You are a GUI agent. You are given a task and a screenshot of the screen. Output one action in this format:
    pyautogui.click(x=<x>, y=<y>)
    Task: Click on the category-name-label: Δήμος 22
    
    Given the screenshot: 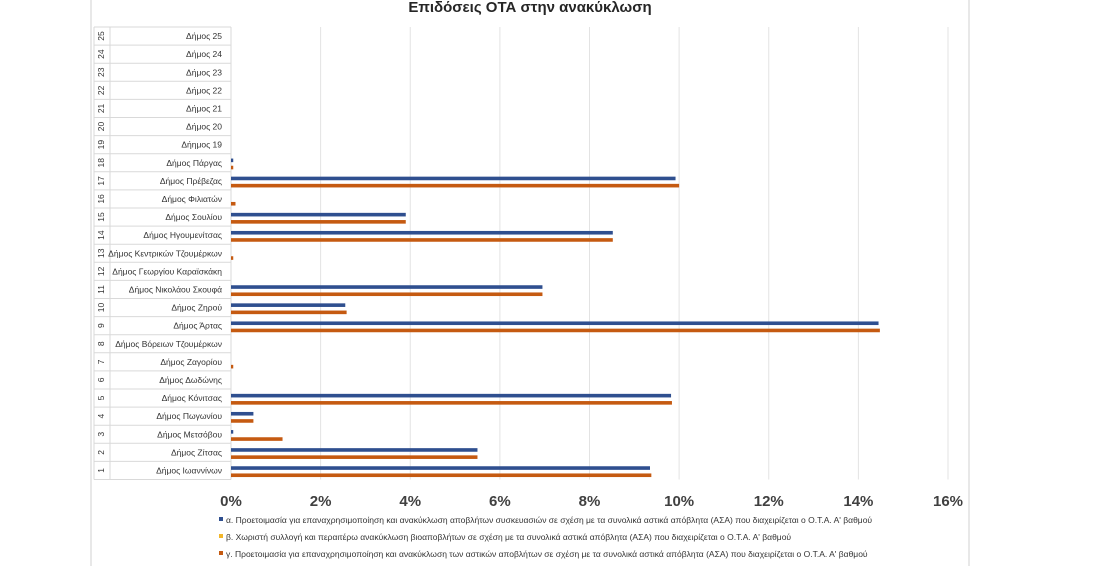 What is the action you would take?
    pyautogui.click(x=204, y=90)
    